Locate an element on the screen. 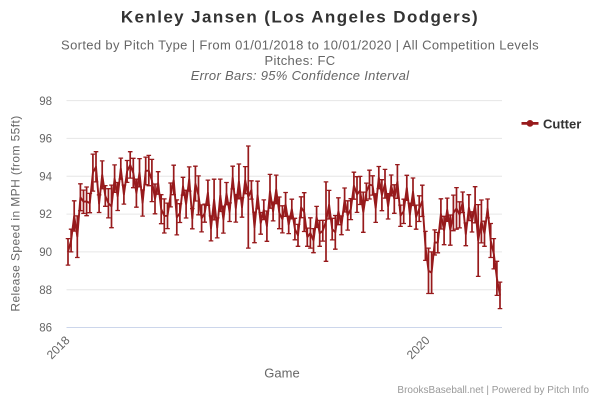  svg-text:Release Speed in MPH (from 55f: Release Speed in MPH (from 55ft) is located at coordinates (15, 213).